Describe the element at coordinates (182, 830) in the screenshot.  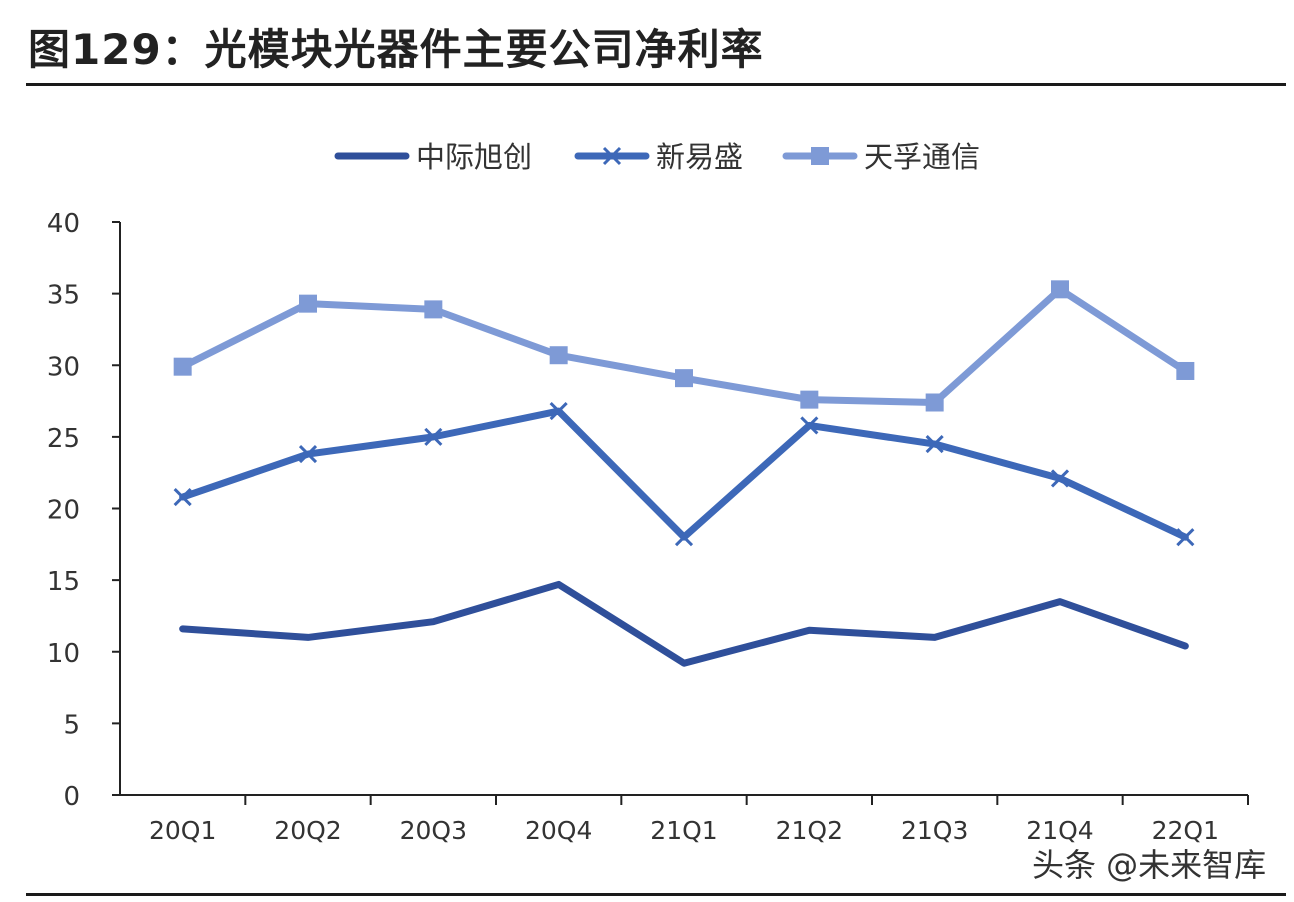
I see `x-tick-label: 20Q1` at that location.